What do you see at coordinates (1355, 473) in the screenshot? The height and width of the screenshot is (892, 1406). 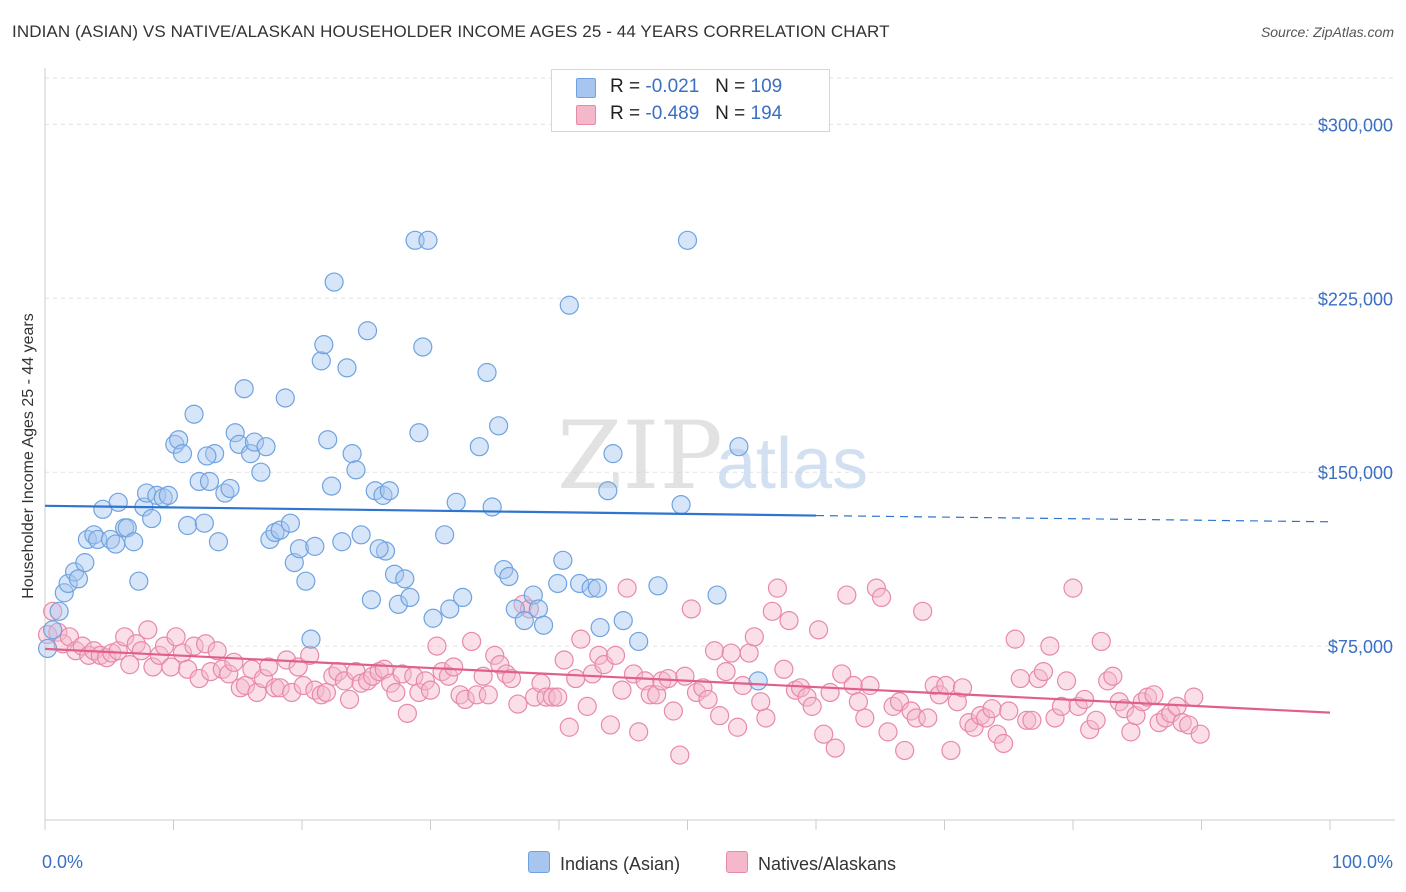 I see `y-tick-label: $150,000` at bounding box center [1355, 473].